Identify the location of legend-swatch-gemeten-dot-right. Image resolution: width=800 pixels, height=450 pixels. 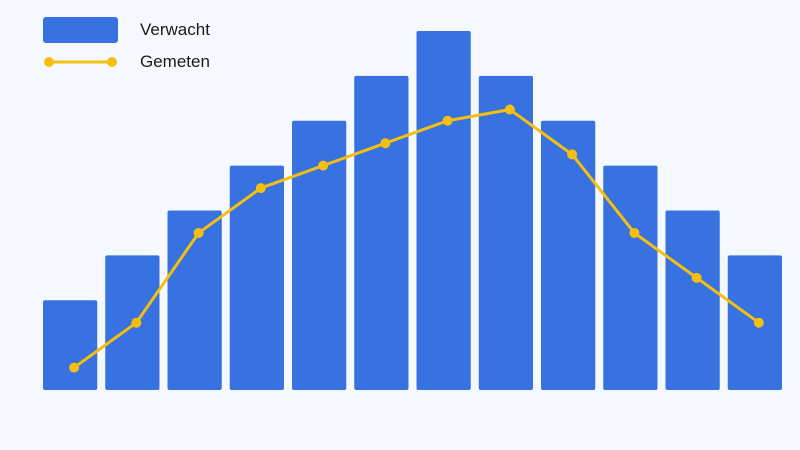
(112, 62).